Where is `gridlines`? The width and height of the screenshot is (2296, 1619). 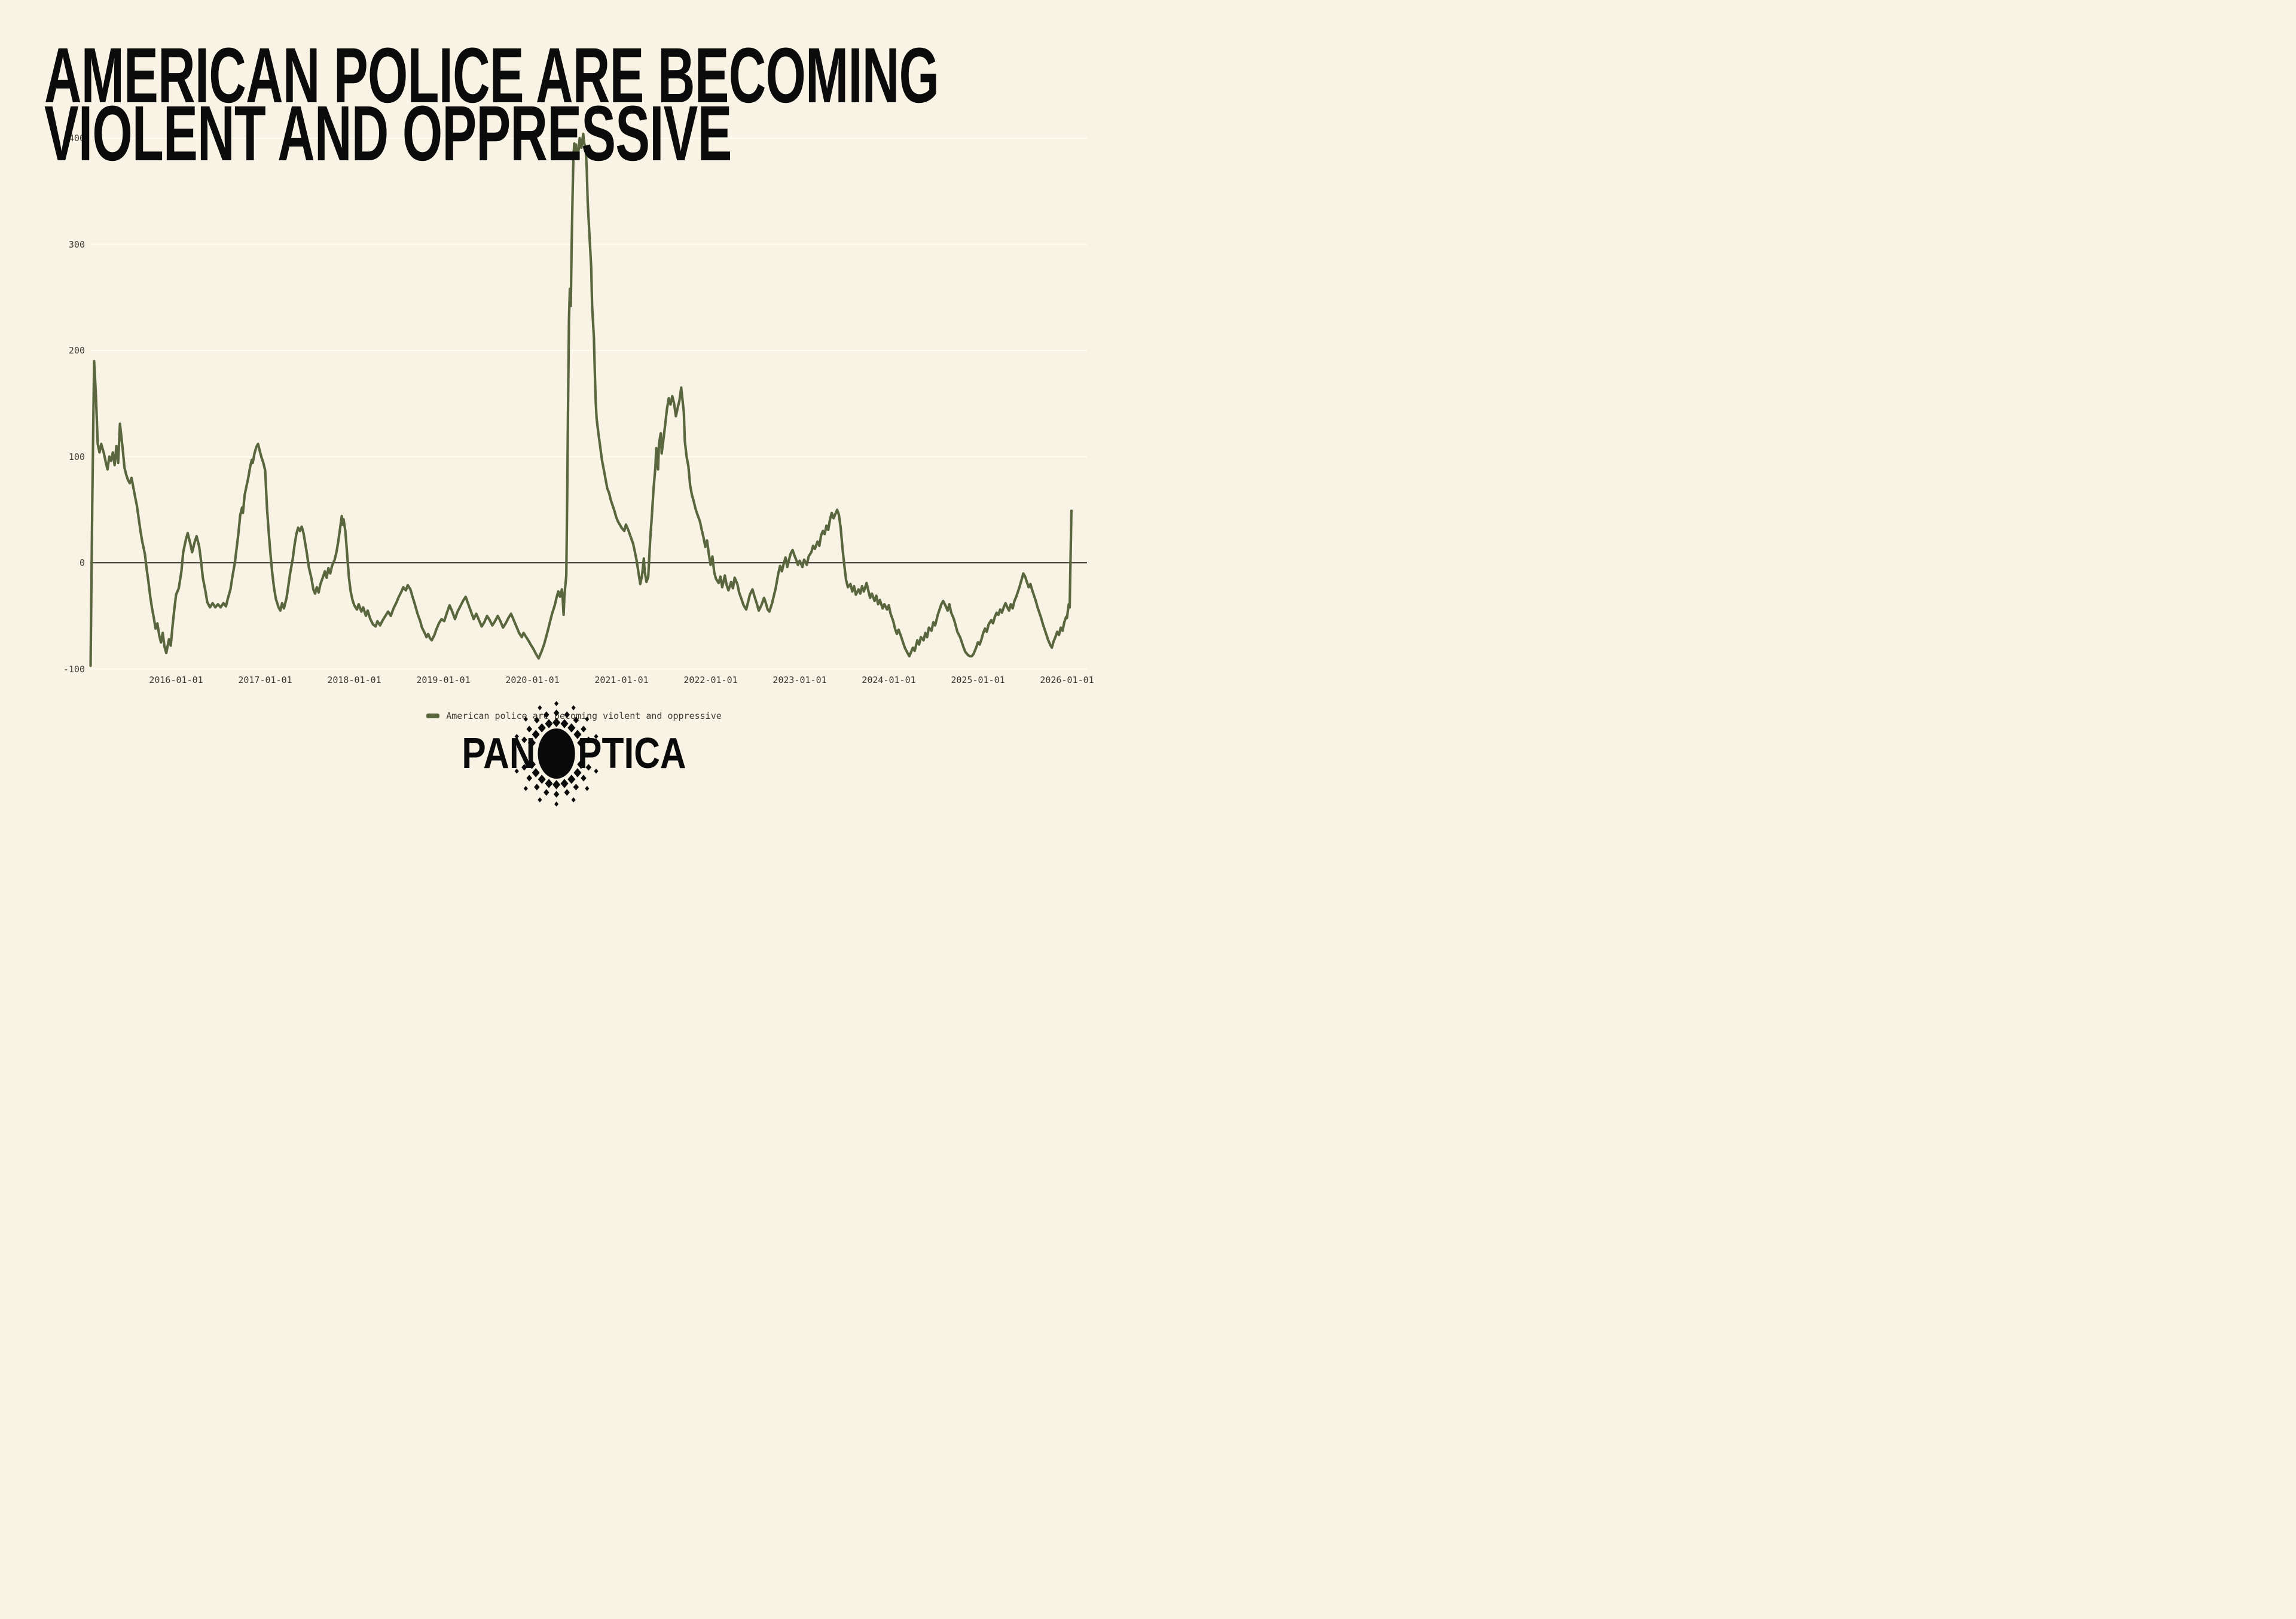 gridlines is located at coordinates (588, 404).